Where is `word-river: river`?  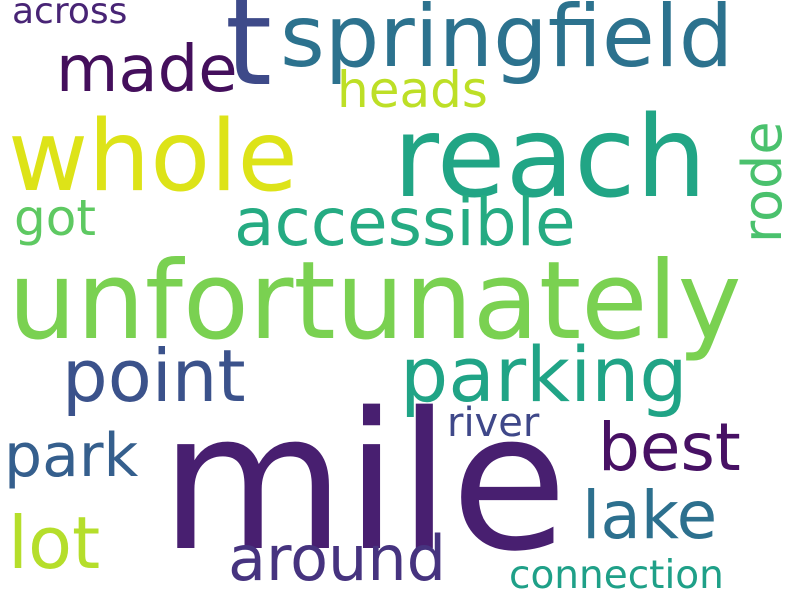 word-river: river is located at coordinates (493, 423).